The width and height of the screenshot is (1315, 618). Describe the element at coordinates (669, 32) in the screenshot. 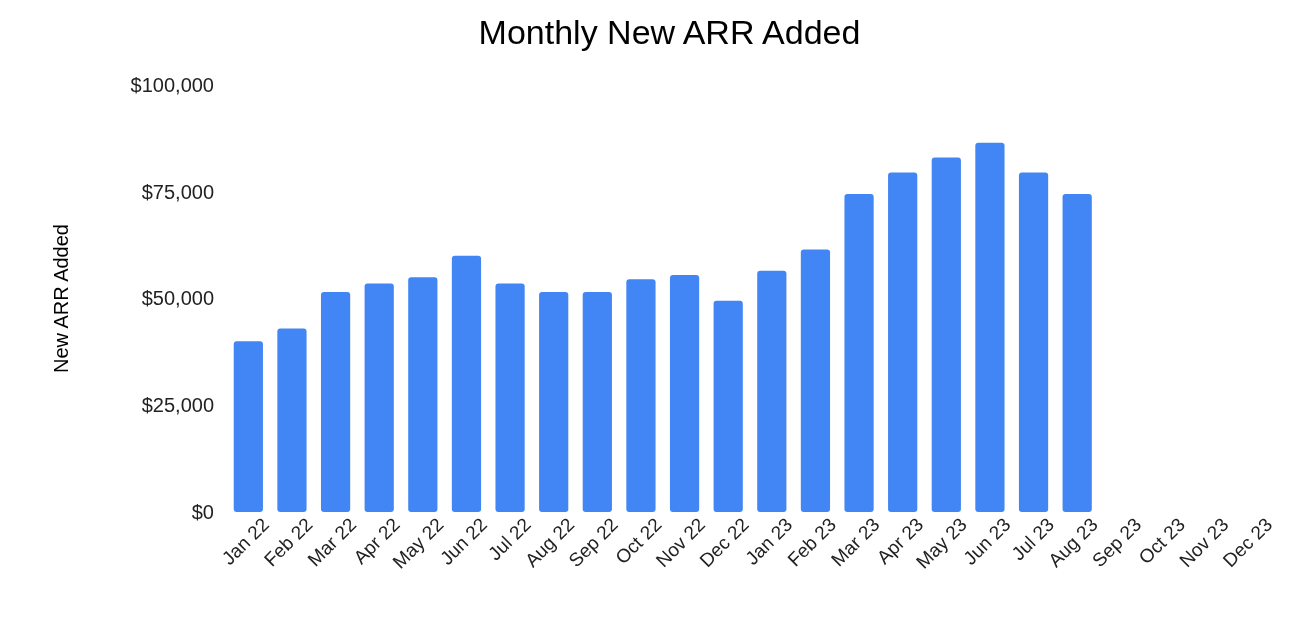

I see `chart-title: Monthly New ARR Added` at that location.